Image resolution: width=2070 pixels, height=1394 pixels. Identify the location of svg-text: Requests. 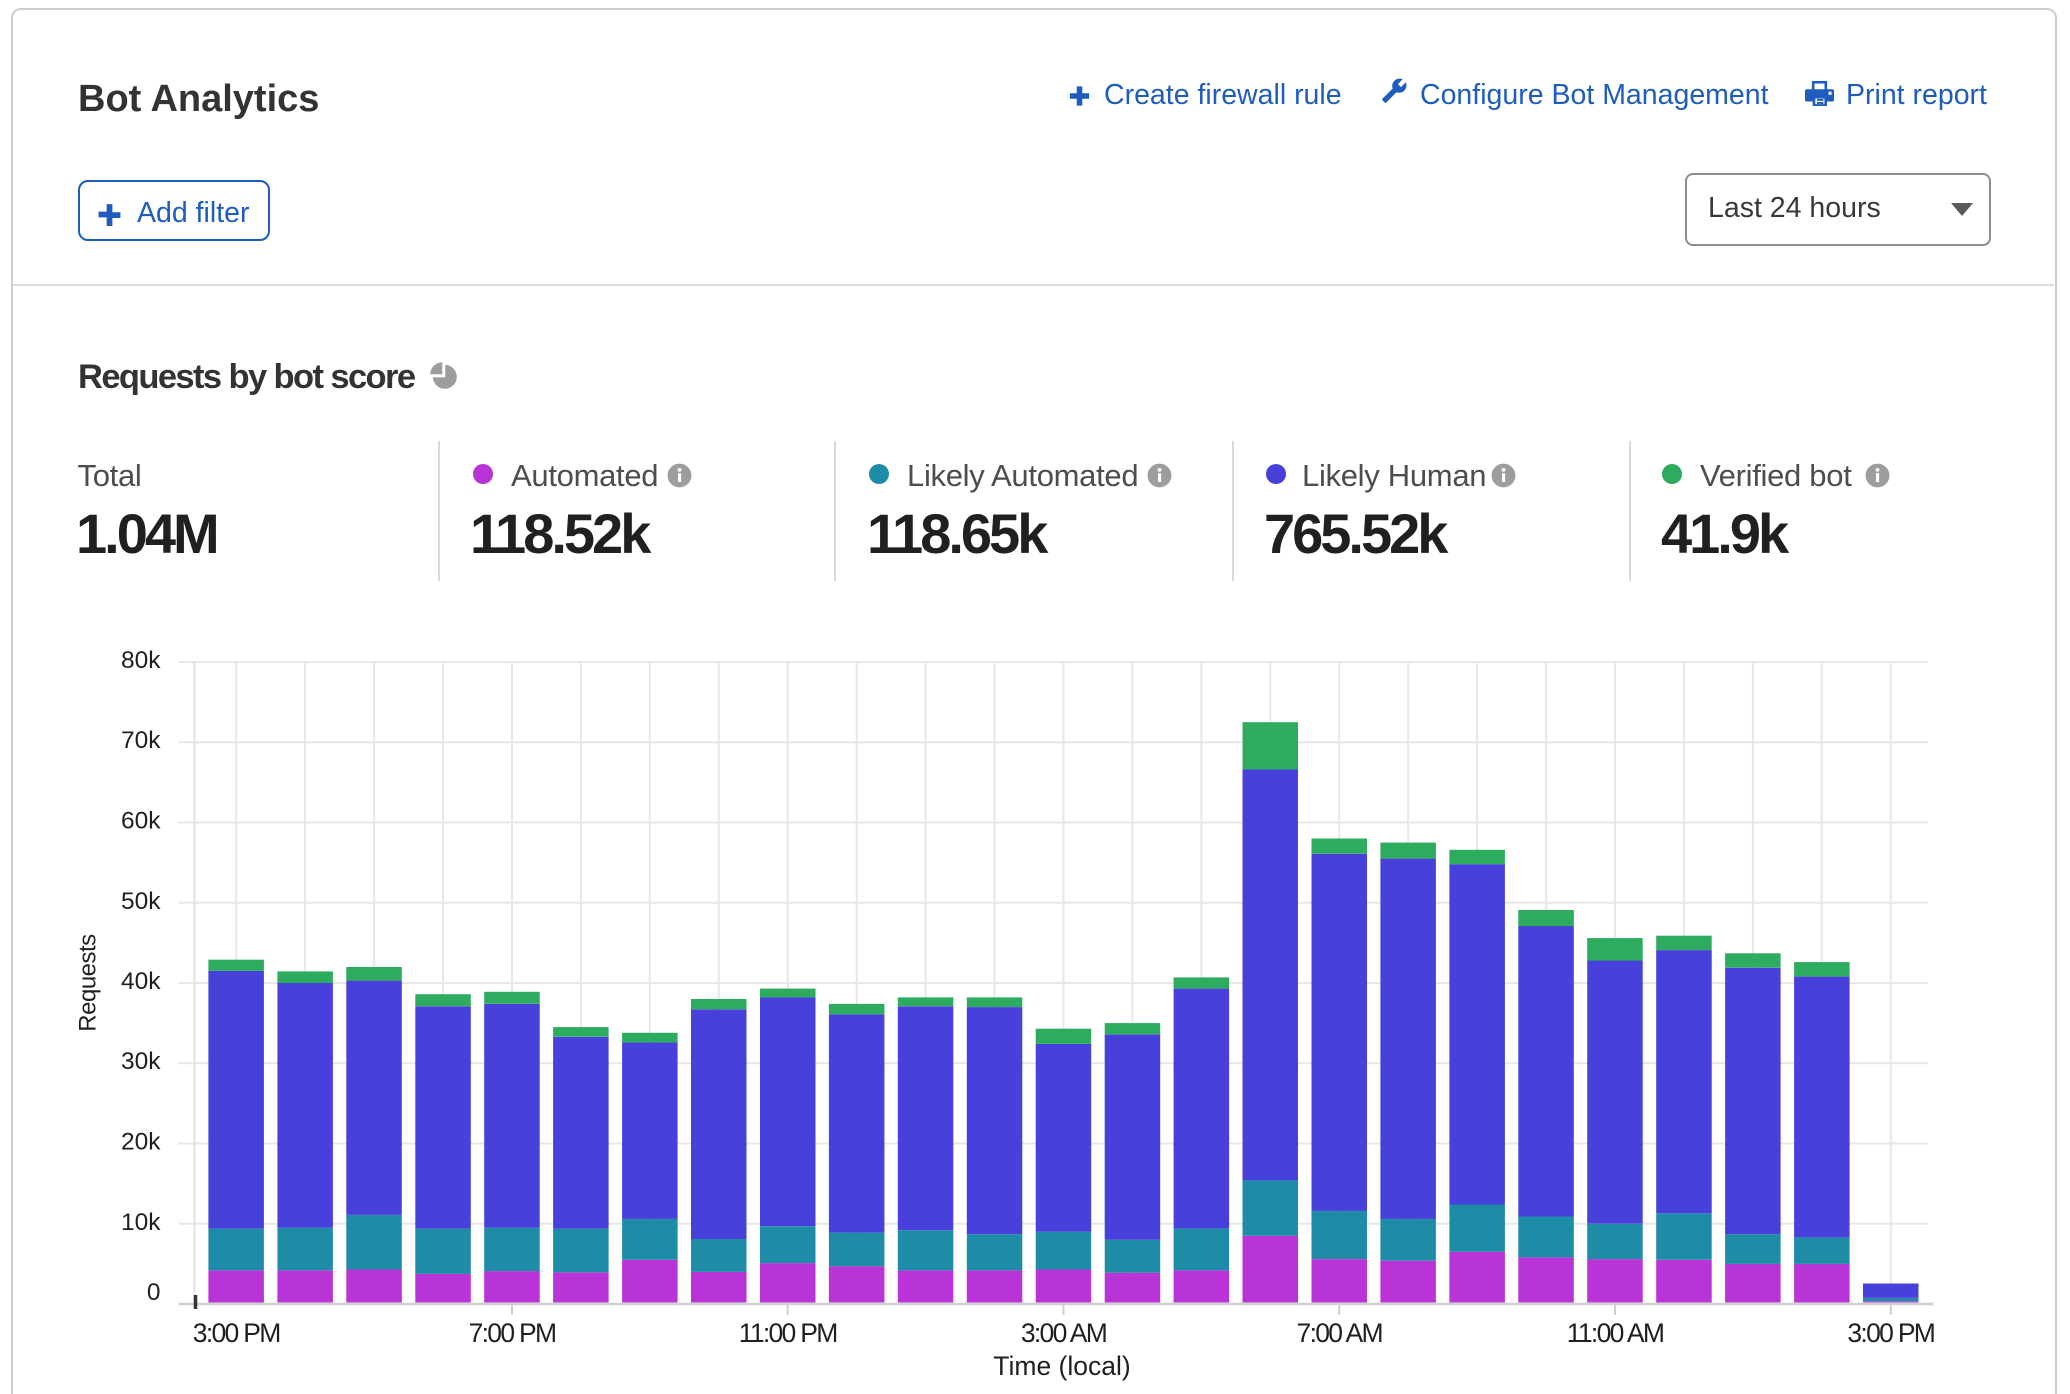
(88, 983).